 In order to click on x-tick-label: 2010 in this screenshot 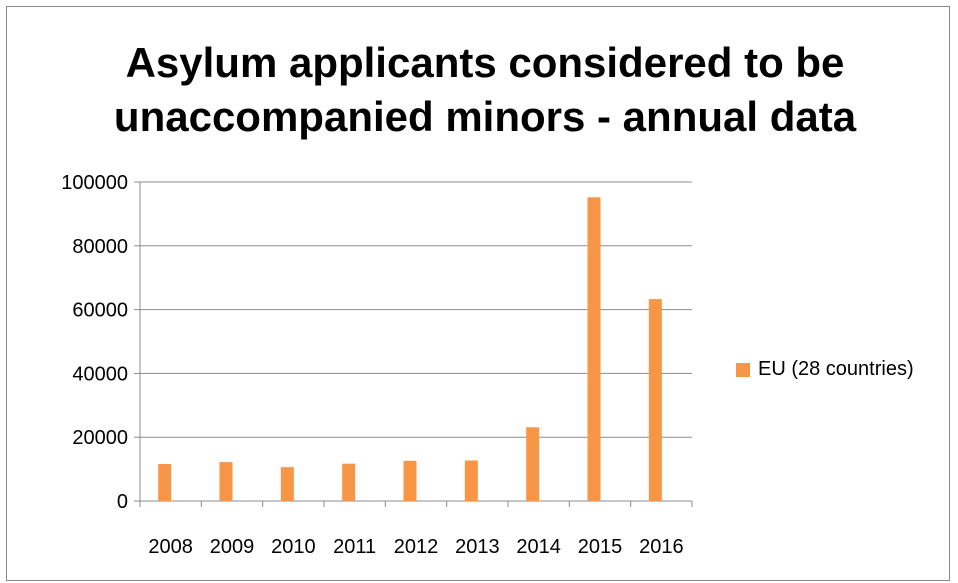, I will do `click(293, 547)`.